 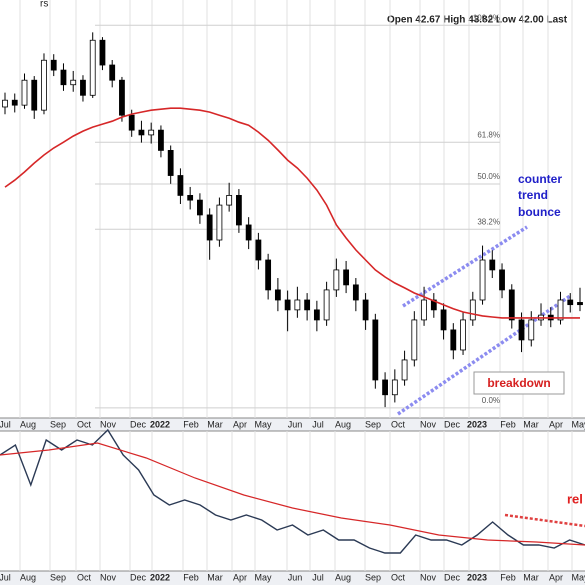 I want to click on annotation: rel, so click(x=575, y=498).